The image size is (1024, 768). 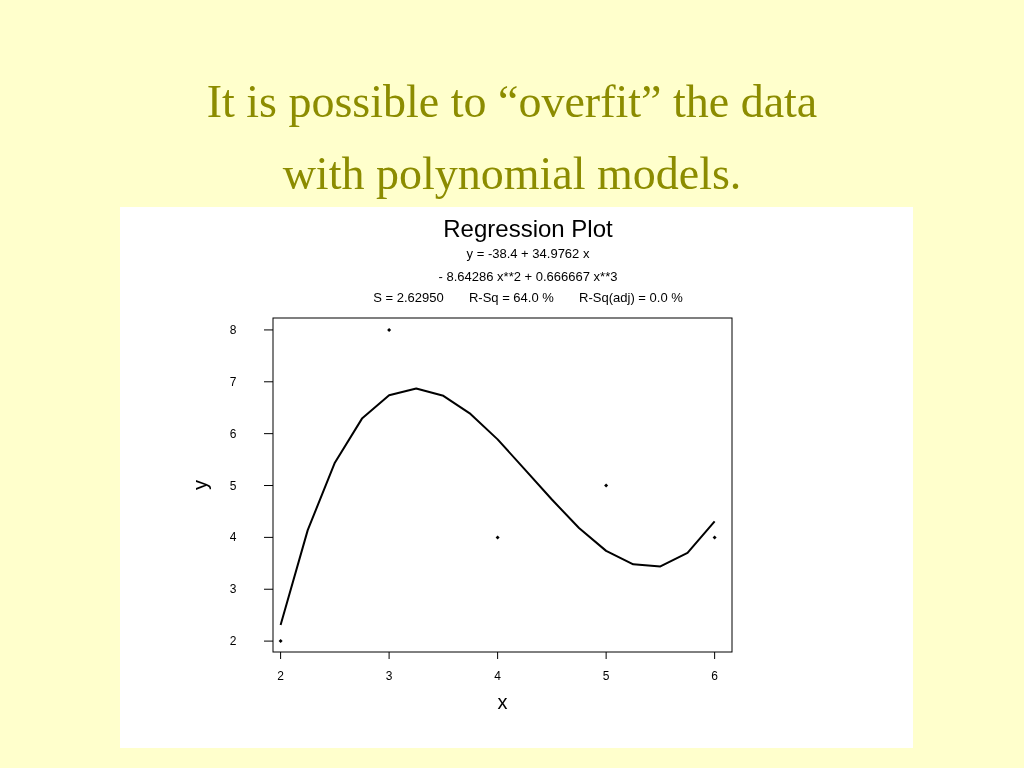 I want to click on x-tick-label: 5, so click(x=606, y=676).